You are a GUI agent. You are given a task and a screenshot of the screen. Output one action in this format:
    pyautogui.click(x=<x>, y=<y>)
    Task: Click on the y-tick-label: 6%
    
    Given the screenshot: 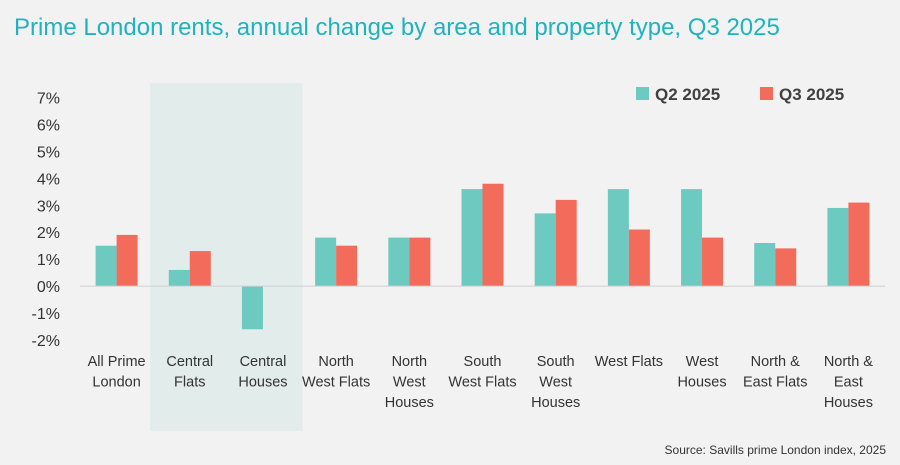 What is the action you would take?
    pyautogui.click(x=48, y=125)
    